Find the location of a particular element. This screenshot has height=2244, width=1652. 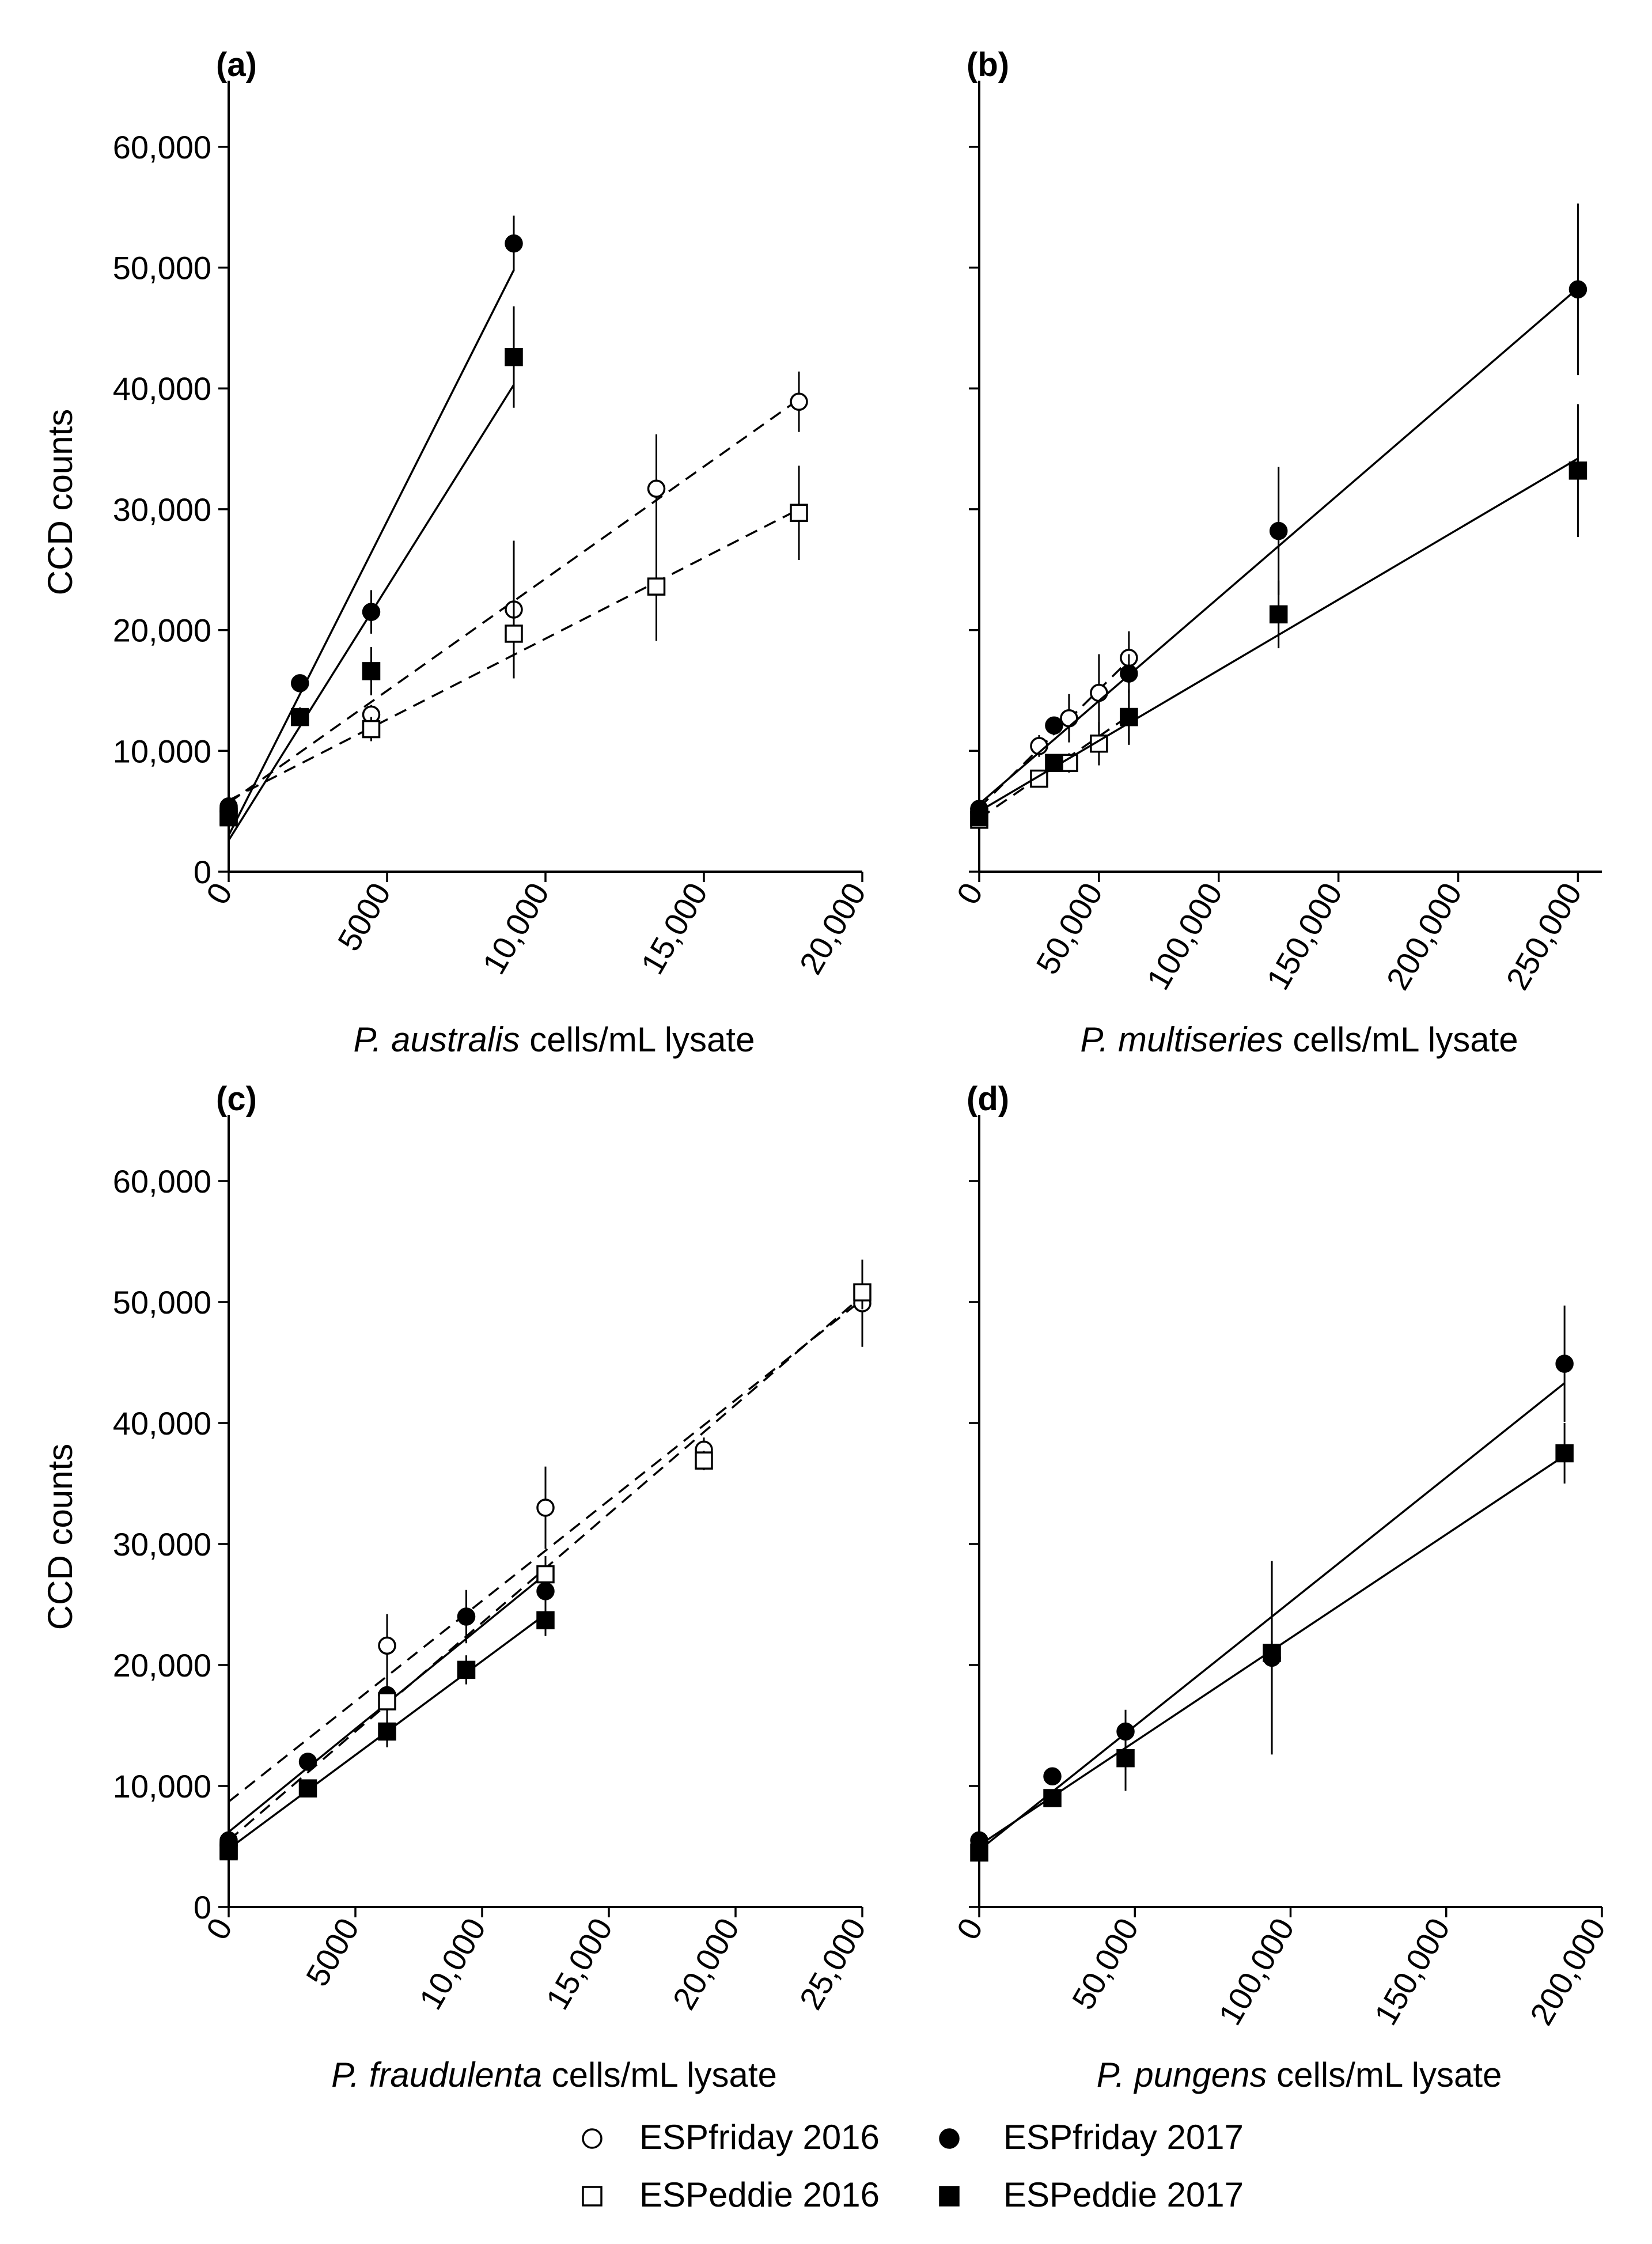

legend-label: ESPeddie 2017 is located at coordinates (1123, 2194).